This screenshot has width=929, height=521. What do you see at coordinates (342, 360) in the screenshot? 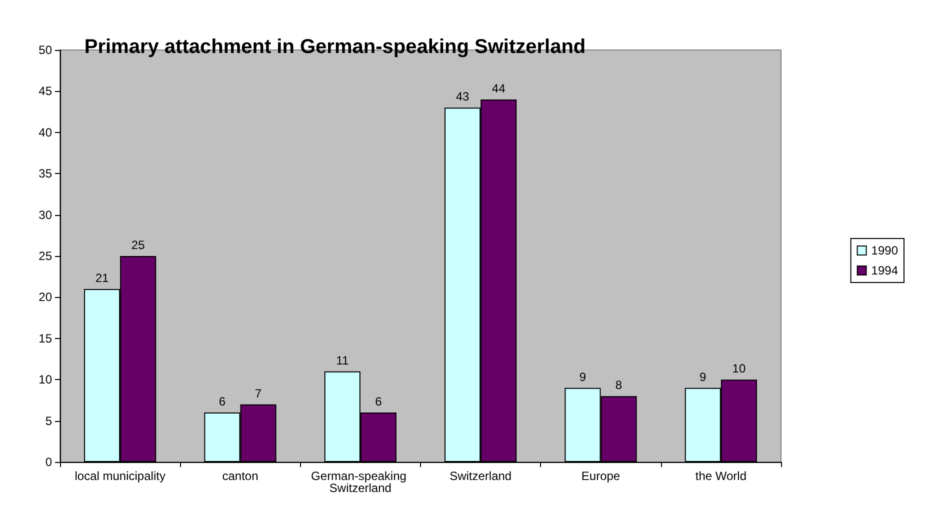
I see `data-label: 11` at bounding box center [342, 360].